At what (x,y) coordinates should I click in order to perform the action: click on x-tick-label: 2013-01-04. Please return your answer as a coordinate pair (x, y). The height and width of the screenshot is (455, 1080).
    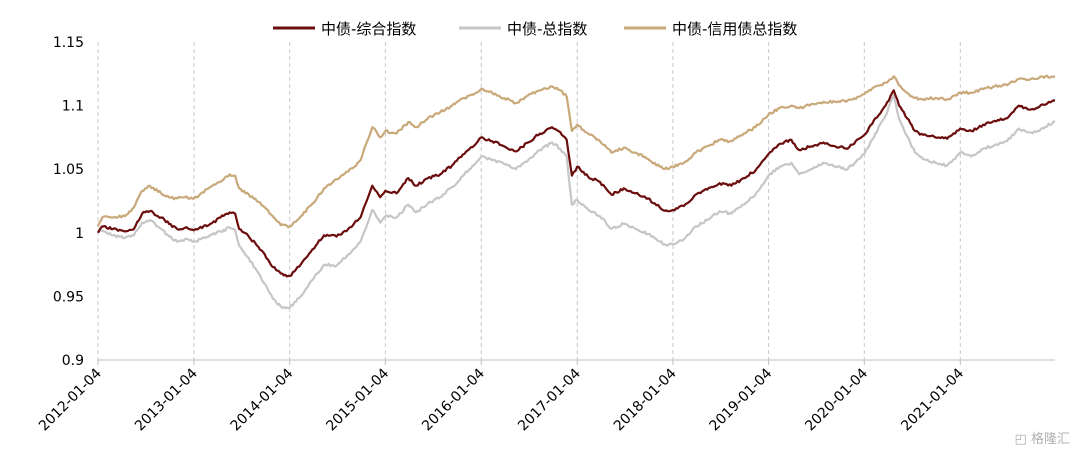
    Looking at the image, I should click on (166, 399).